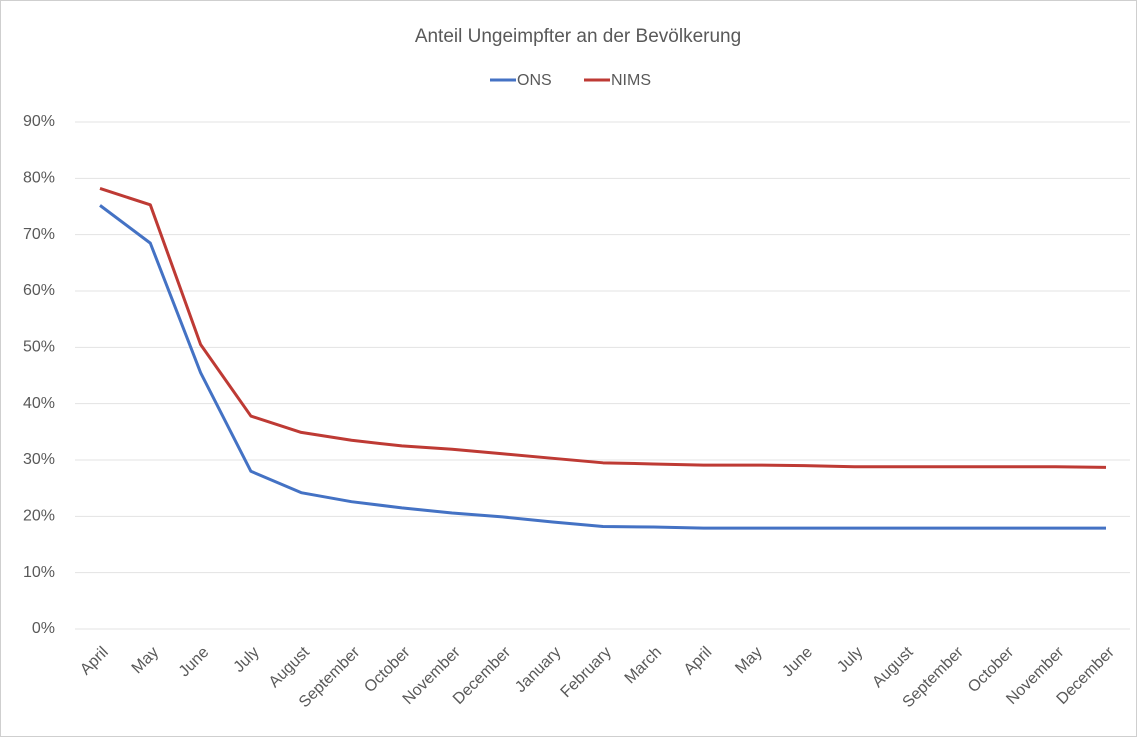 The height and width of the screenshot is (737, 1137). I want to click on y-tick-label: 90%, so click(39, 121).